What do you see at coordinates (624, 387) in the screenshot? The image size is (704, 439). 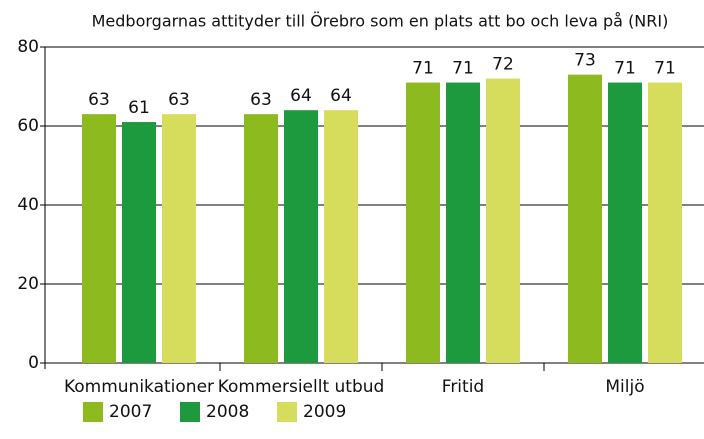 I see `x-tick-label: Miljö` at bounding box center [624, 387].